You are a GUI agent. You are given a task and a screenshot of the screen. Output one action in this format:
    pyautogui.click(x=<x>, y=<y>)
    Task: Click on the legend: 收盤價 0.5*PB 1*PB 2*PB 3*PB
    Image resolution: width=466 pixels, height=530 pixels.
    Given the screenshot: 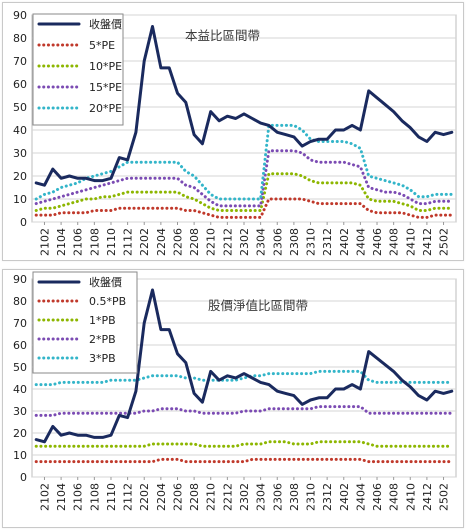 What is the action you would take?
    pyautogui.click(x=85, y=322)
    